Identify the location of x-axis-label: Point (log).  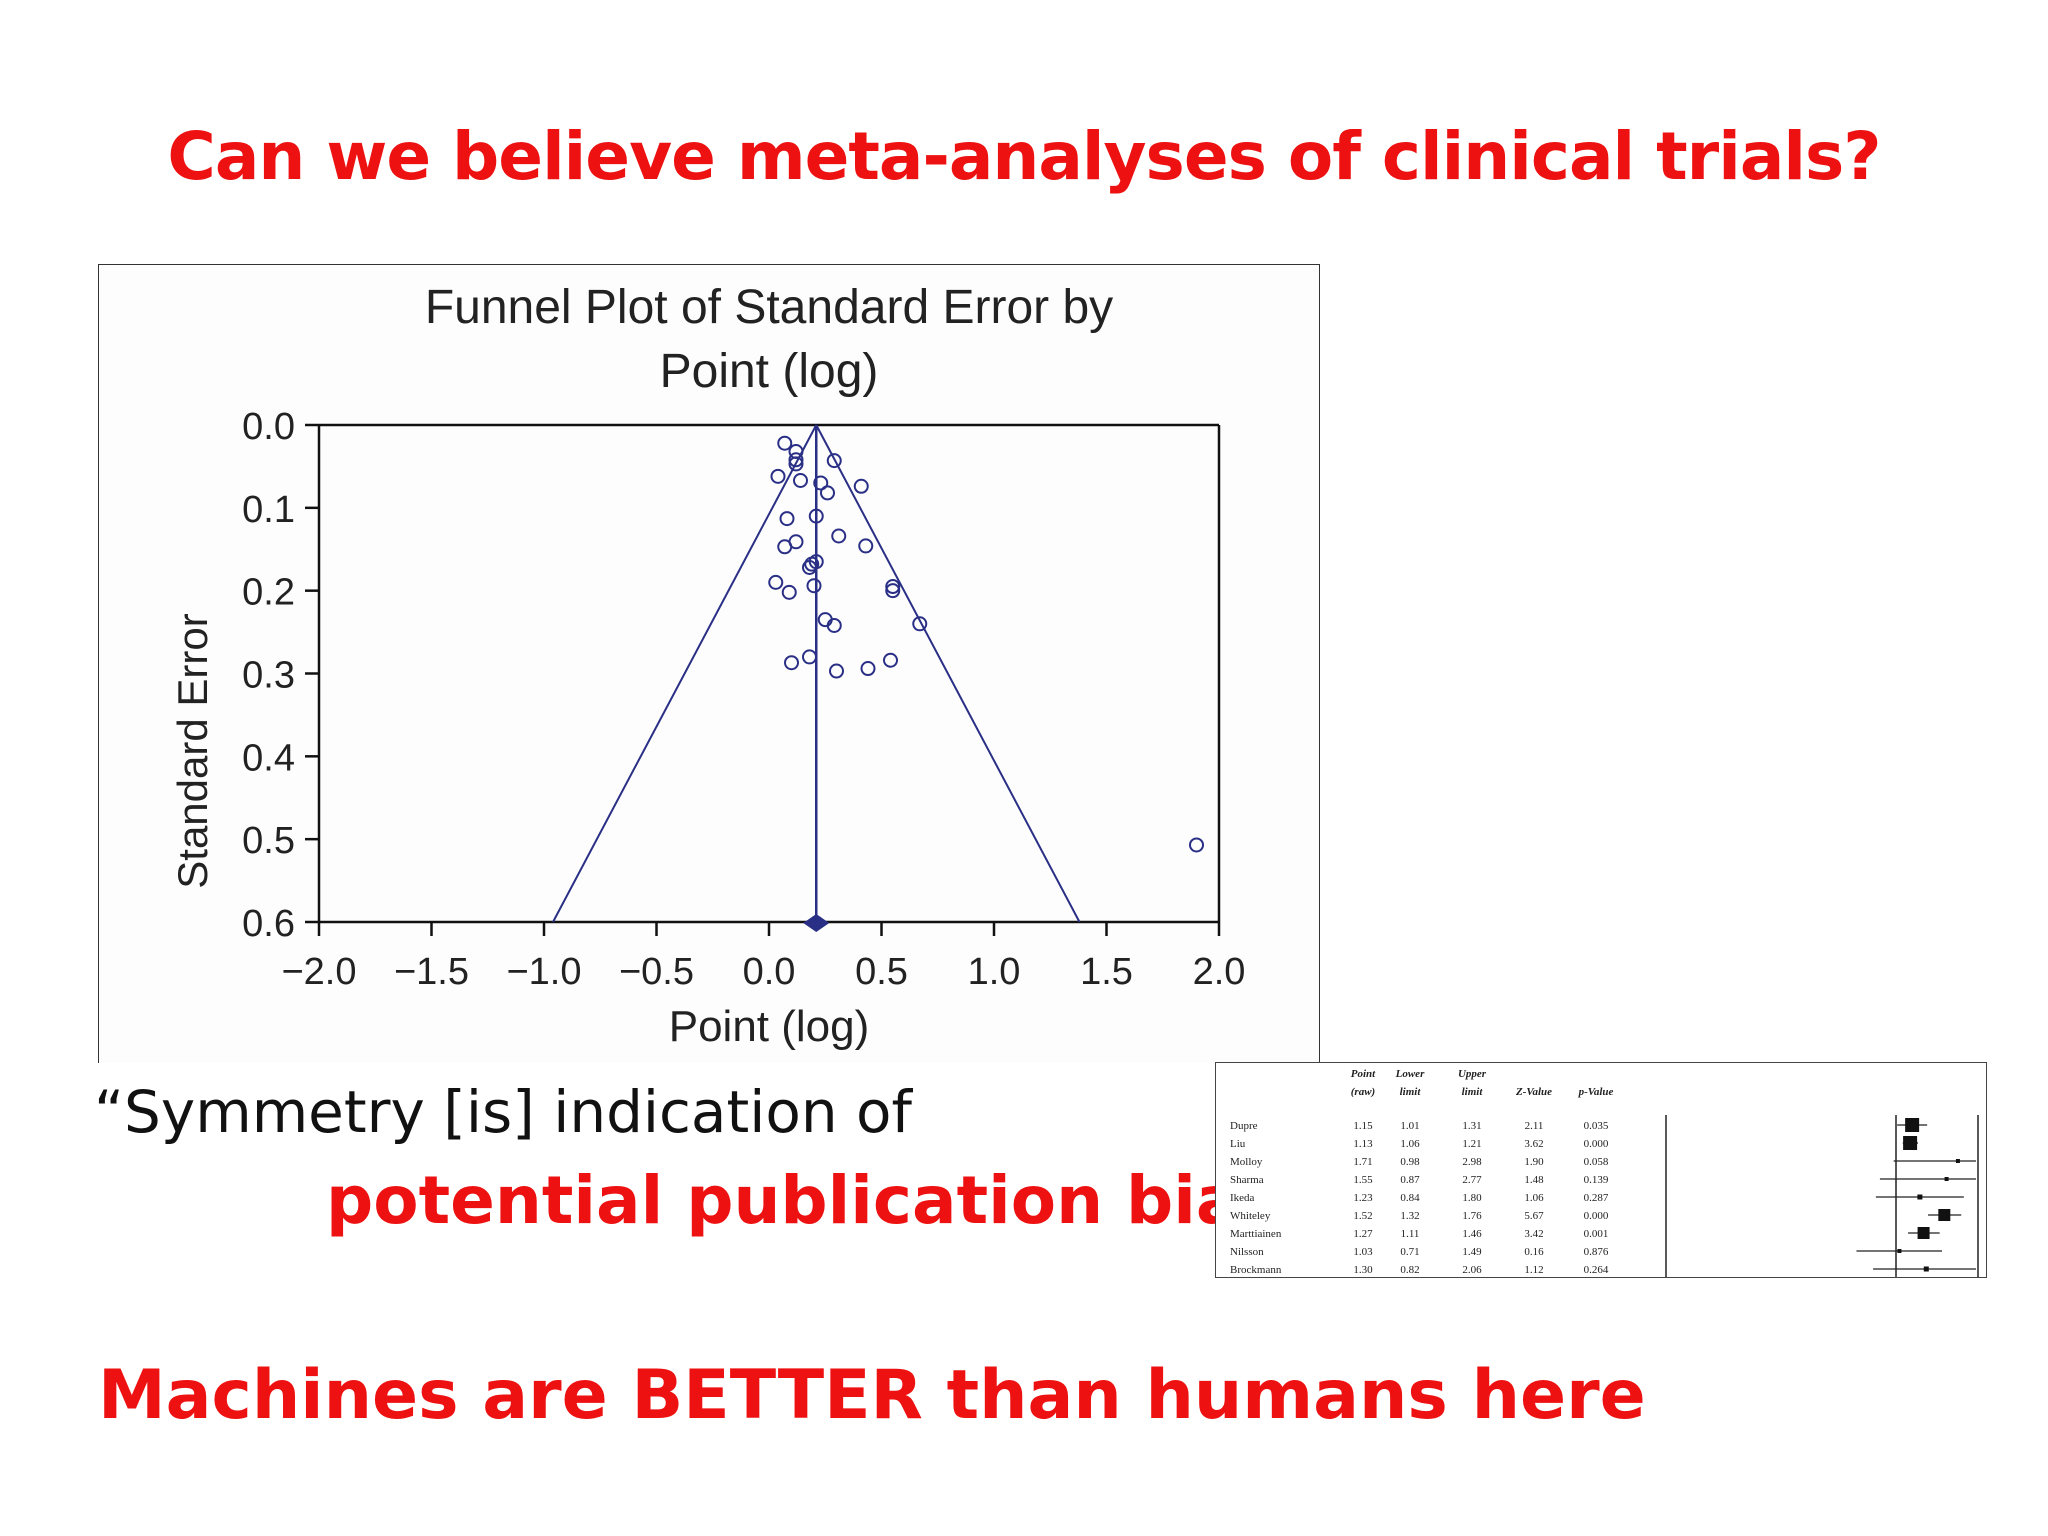
(769, 1026).